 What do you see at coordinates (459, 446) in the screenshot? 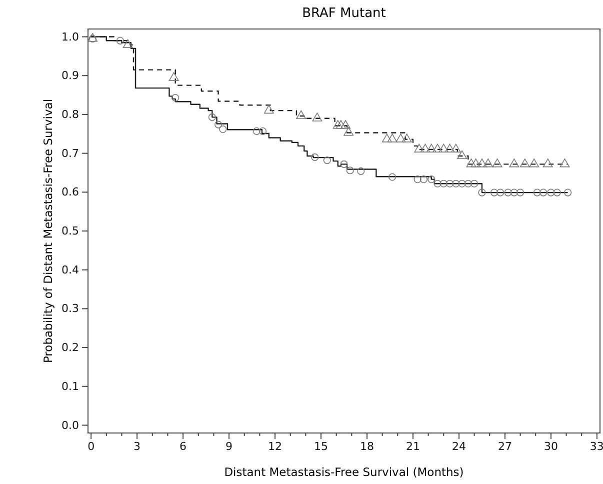
I see `x-tick-label: 24` at bounding box center [459, 446].